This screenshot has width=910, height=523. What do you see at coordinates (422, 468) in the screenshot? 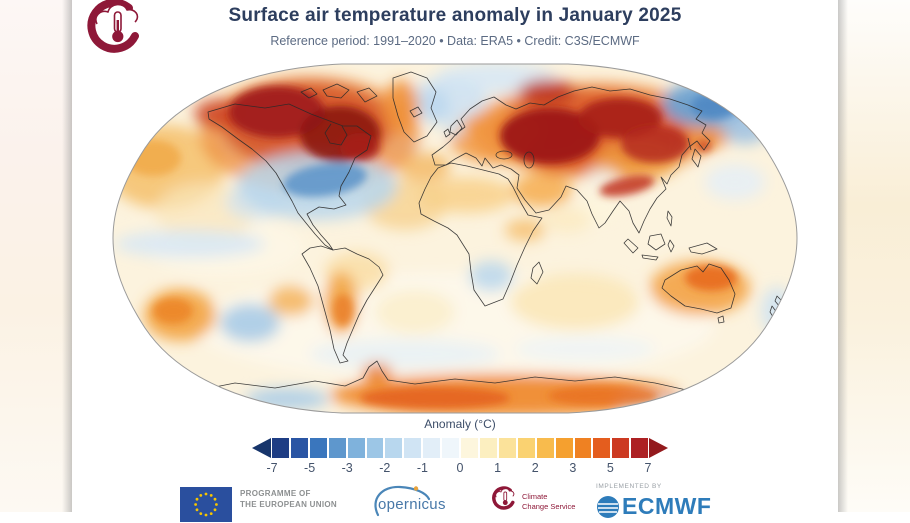
I see `colorbar-tick-label: -1` at bounding box center [422, 468].